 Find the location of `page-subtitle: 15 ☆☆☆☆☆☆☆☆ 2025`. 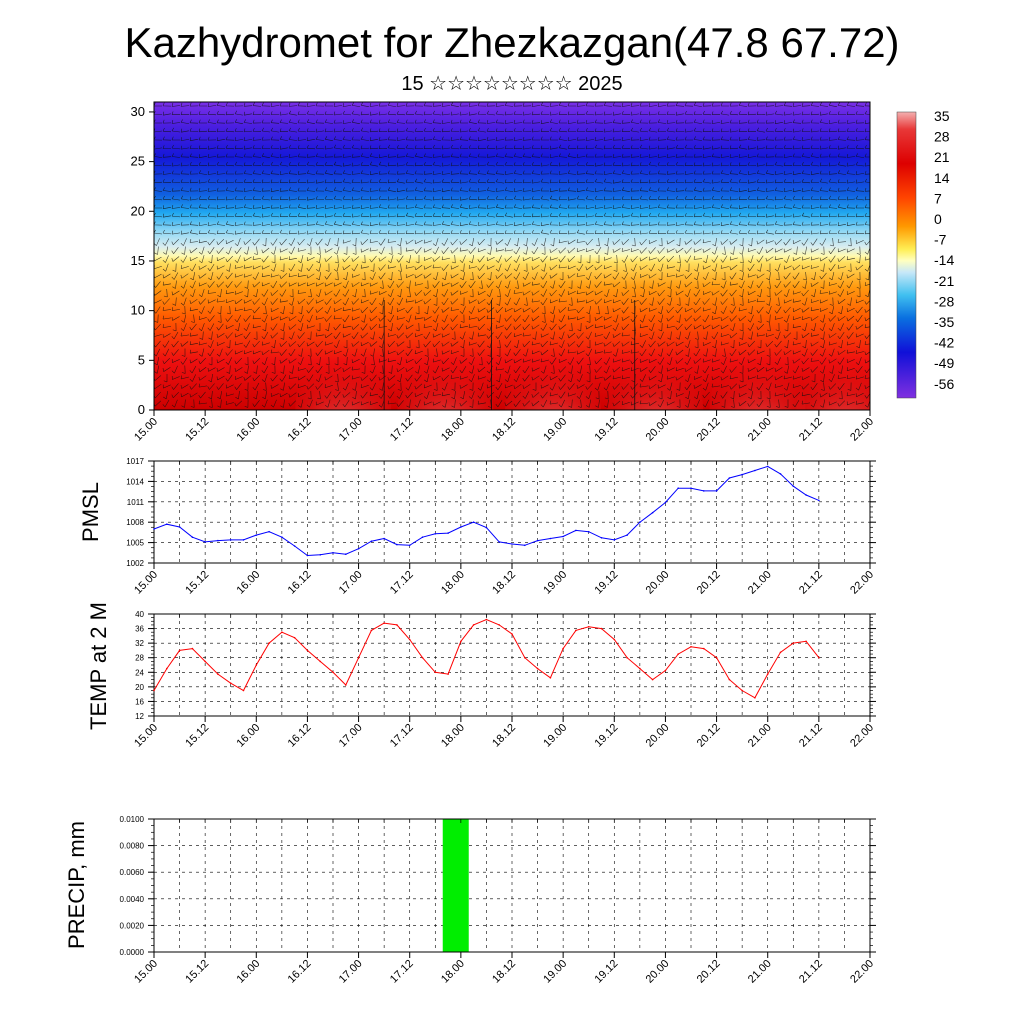

page-subtitle: 15 ☆☆☆☆☆☆☆☆ 2025 is located at coordinates (512, 84).